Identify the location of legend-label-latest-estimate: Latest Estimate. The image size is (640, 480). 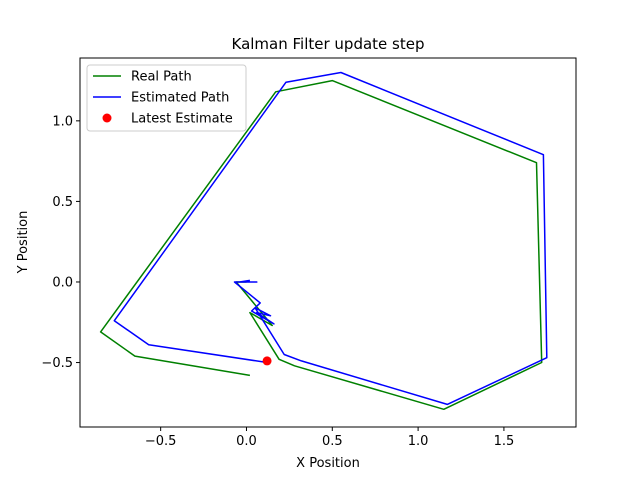
(182, 119).